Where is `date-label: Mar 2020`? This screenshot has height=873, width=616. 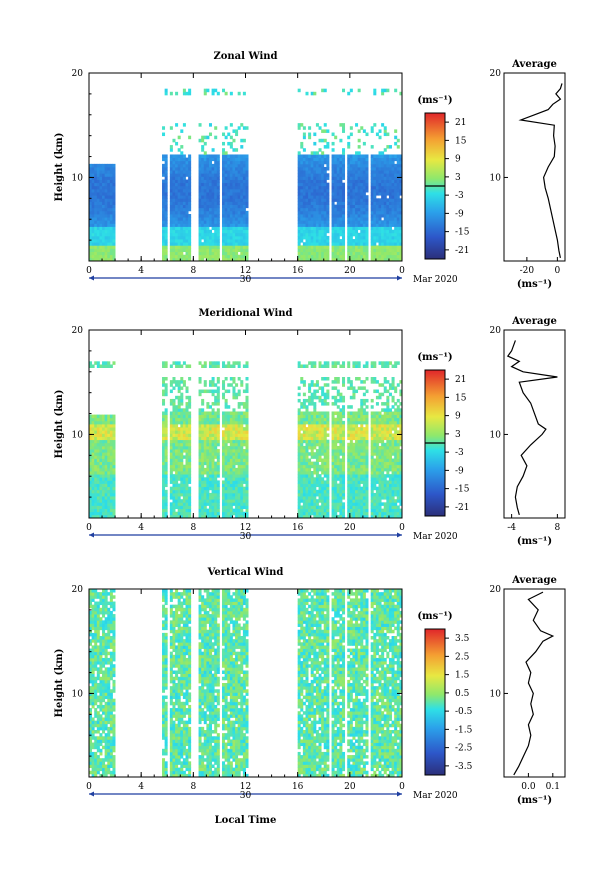 date-label: Mar 2020 is located at coordinates (435, 280).